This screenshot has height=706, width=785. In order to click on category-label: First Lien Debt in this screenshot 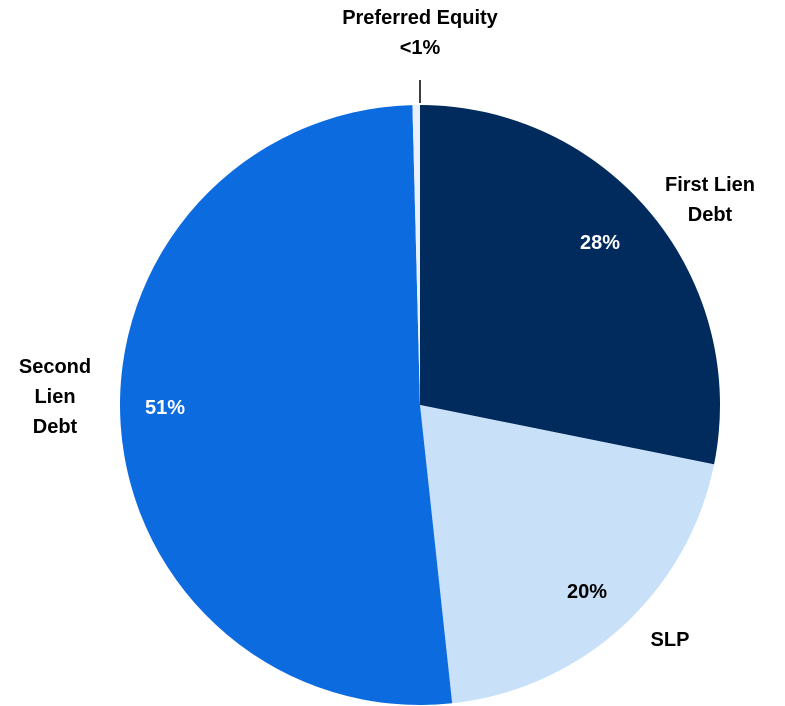, I will do `click(709, 200)`.